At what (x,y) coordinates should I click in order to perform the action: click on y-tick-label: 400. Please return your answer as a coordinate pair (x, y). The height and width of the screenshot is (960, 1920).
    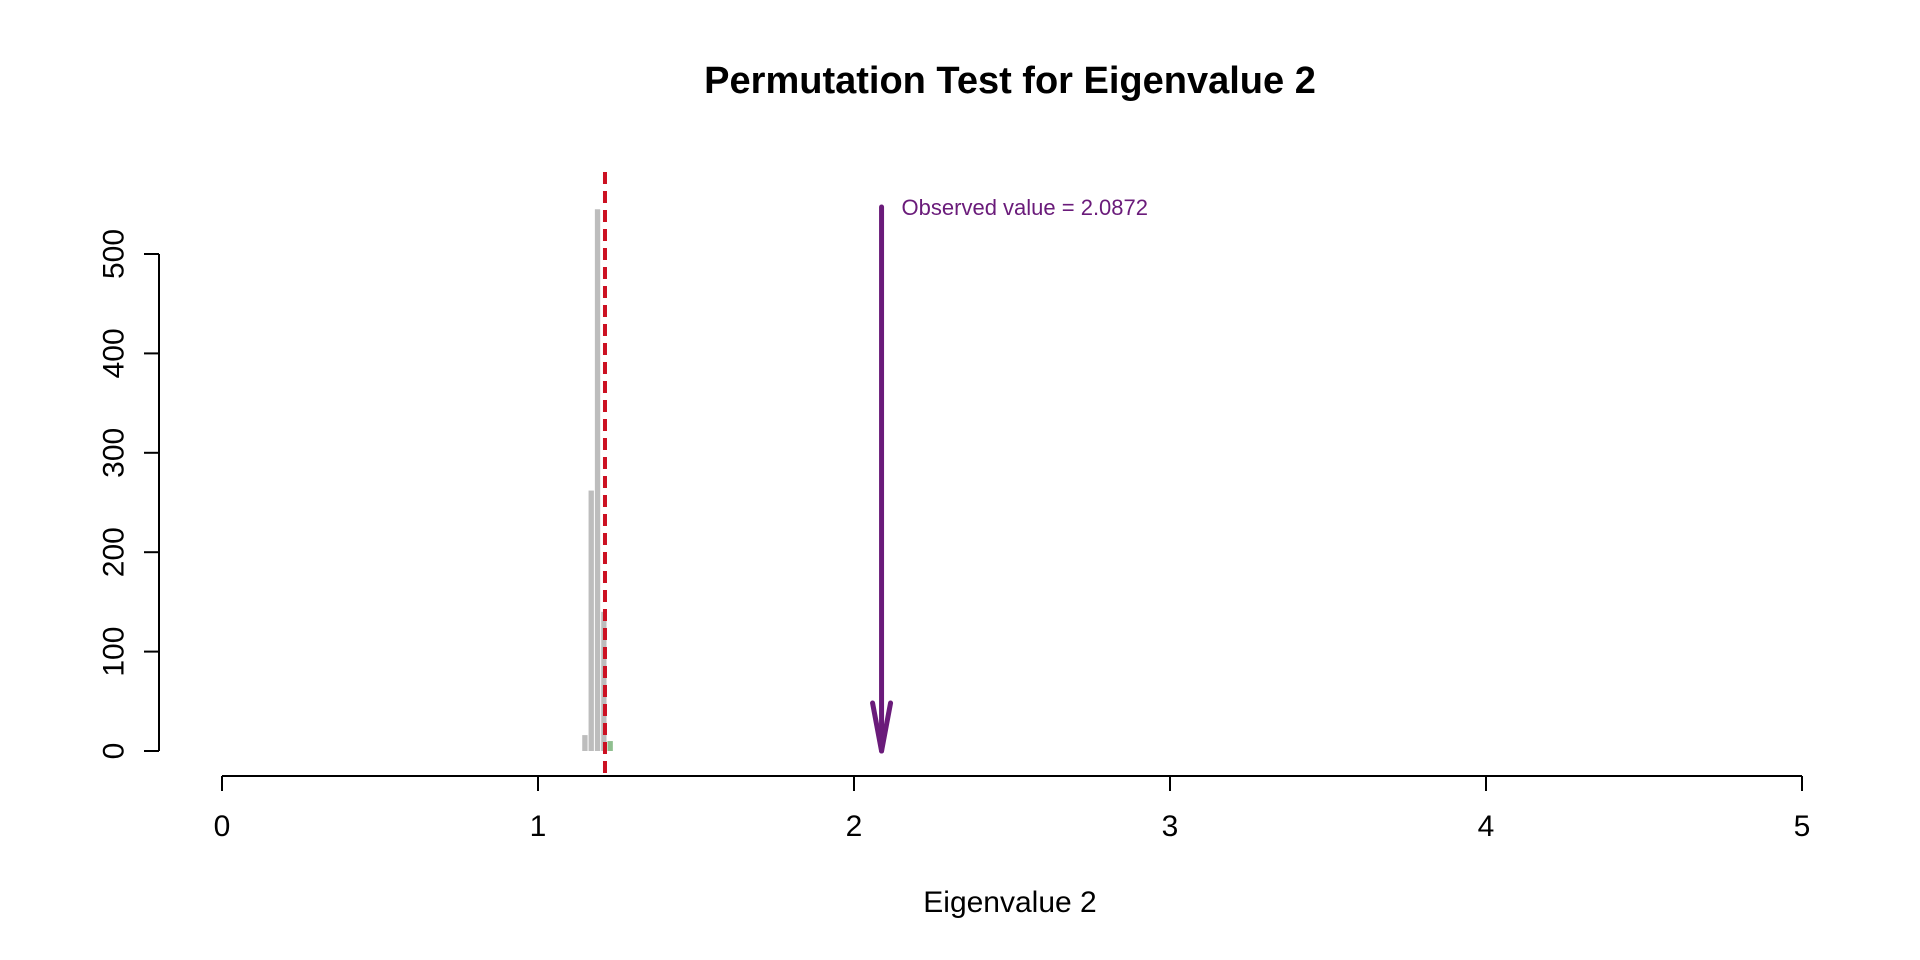
    Looking at the image, I should click on (114, 353).